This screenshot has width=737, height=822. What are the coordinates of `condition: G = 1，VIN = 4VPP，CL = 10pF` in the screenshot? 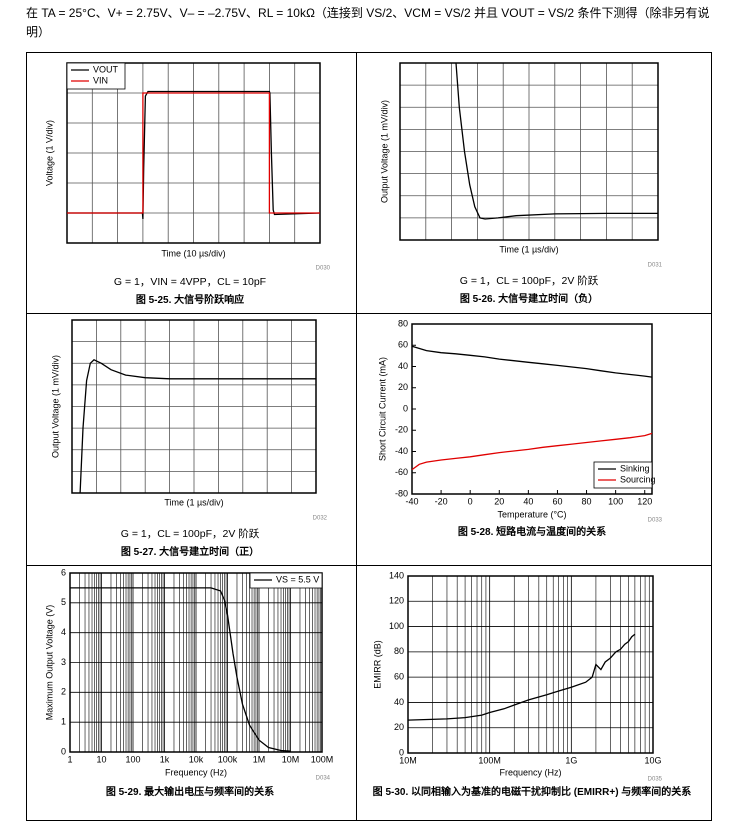 It's located at (190, 282).